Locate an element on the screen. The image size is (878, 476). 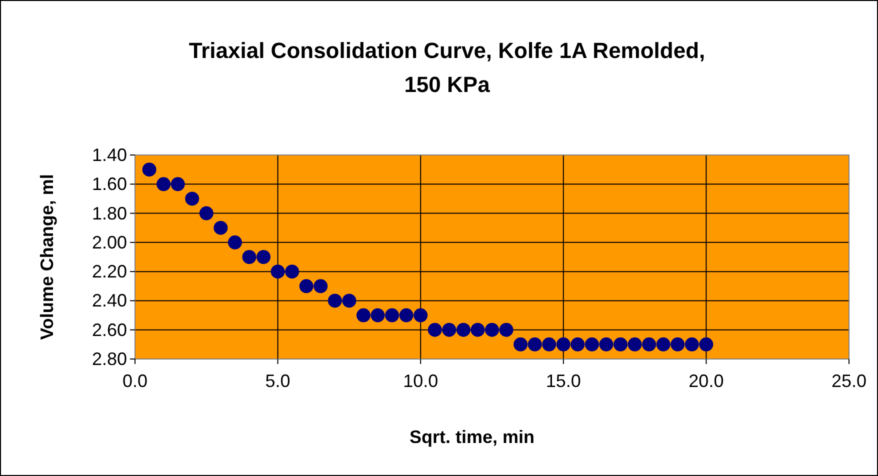
y-axis-title: Volume Change, ml is located at coordinates (47, 257).